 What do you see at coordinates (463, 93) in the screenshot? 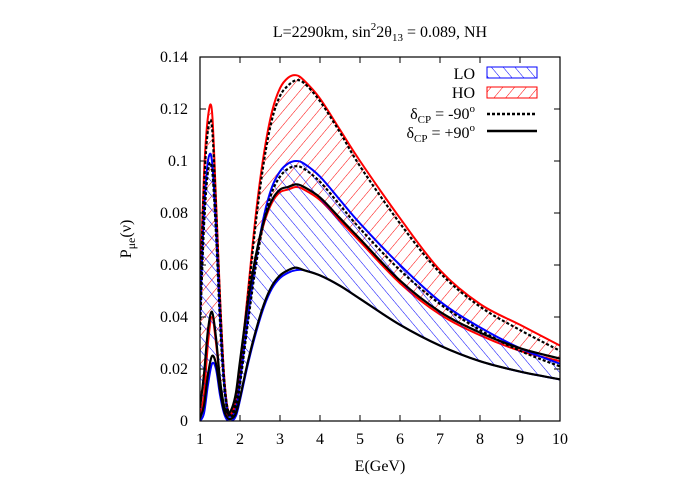
I see `legend-label-ho: HO` at bounding box center [463, 93].